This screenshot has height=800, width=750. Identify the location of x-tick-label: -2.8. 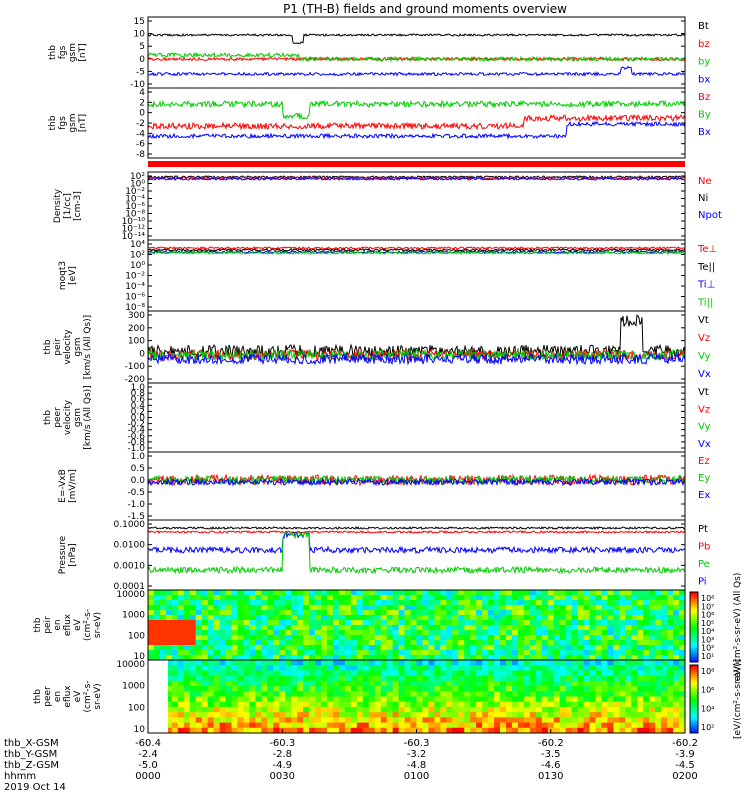
(282, 754).